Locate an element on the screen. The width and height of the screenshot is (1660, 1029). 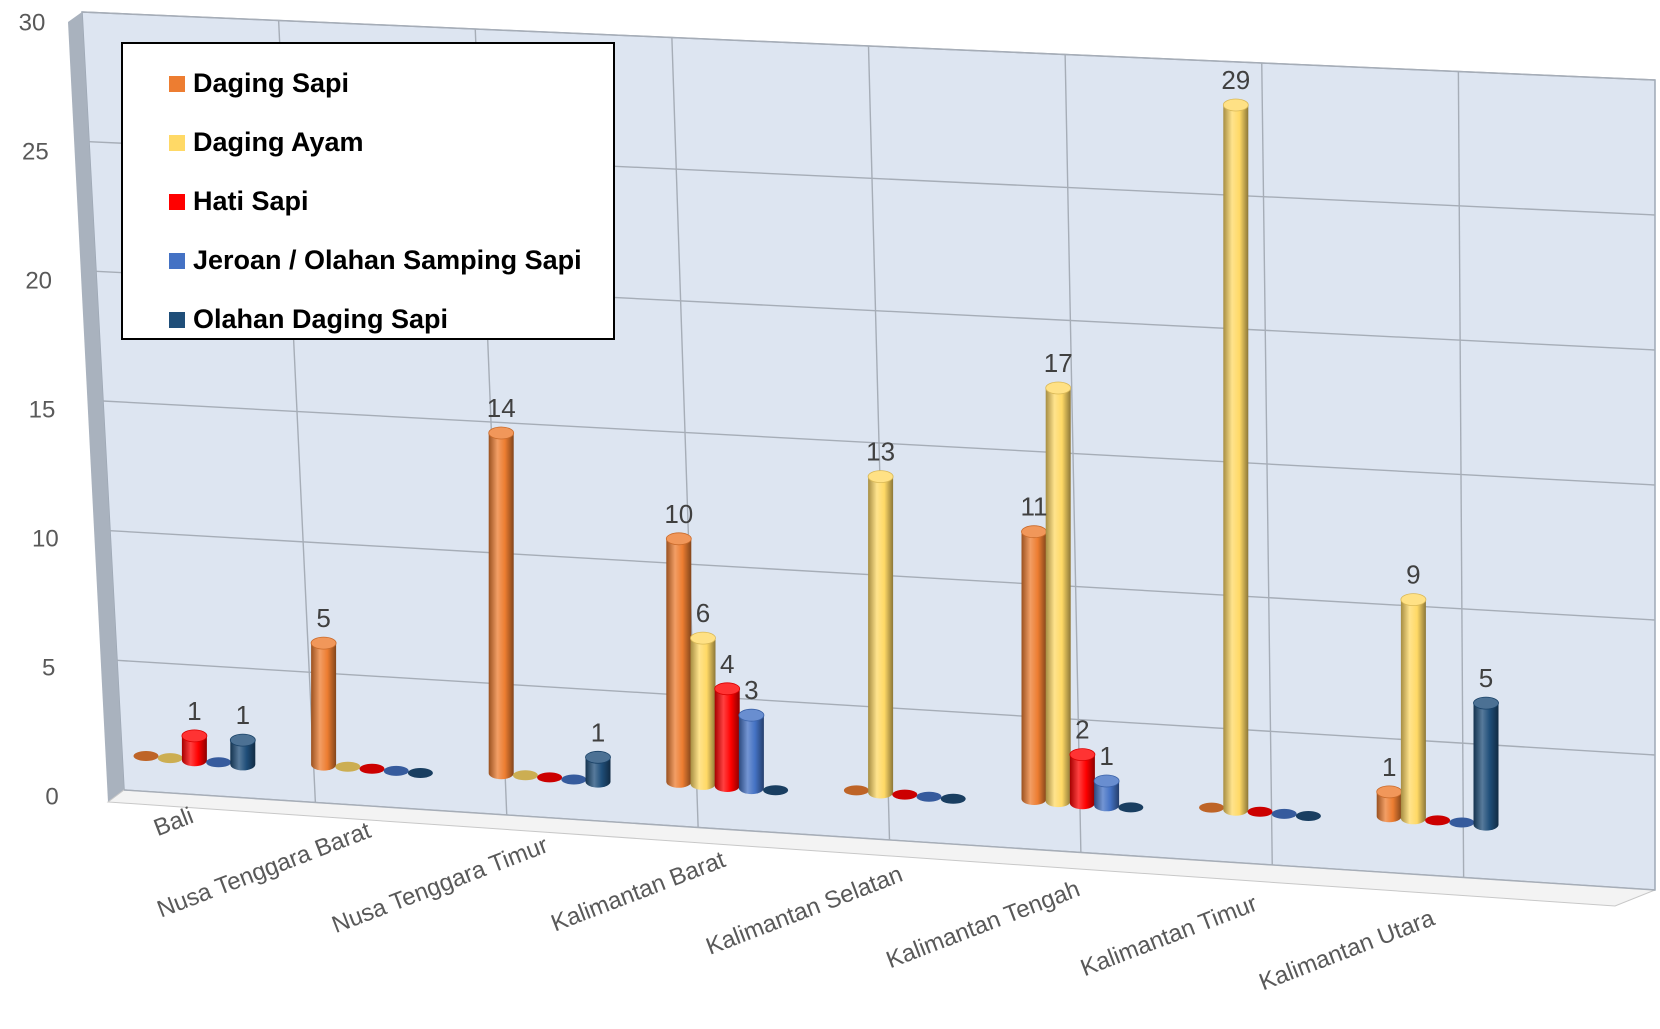
data-label: 17 is located at coordinates (1058, 363).